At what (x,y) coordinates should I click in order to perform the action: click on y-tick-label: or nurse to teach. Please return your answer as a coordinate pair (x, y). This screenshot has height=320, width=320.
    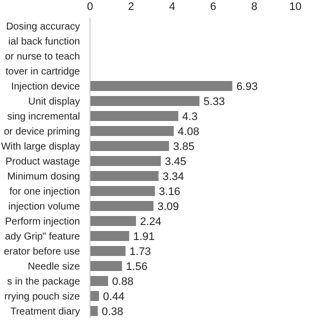
    Looking at the image, I should click on (42, 57).